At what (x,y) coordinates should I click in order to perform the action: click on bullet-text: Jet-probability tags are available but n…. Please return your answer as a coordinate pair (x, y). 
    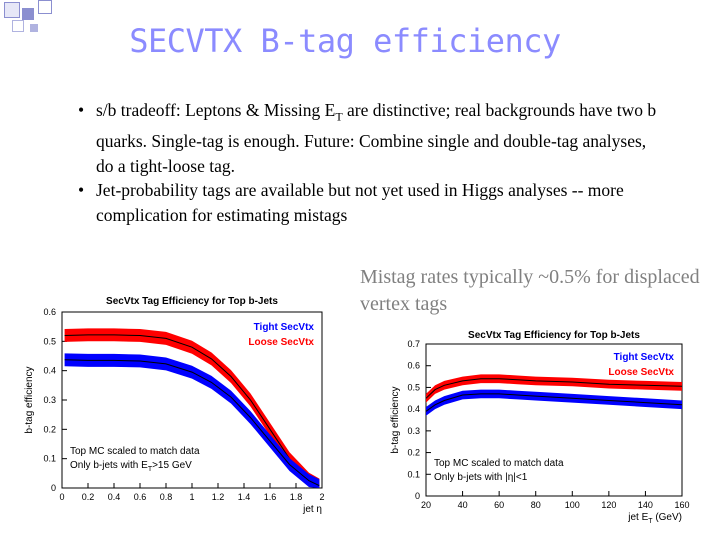
    Looking at the image, I should click on (360, 202).